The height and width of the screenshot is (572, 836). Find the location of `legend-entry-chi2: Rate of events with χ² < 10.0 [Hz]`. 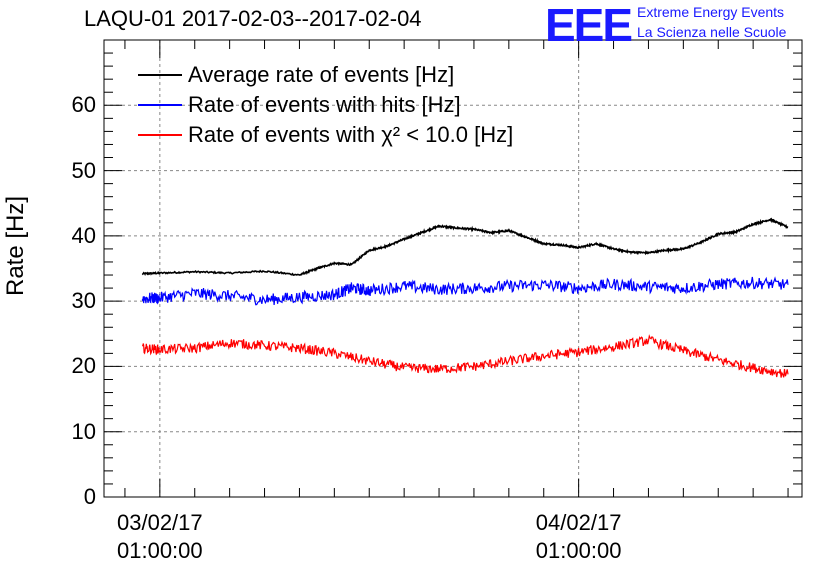

legend-entry-chi2: Rate of events with χ² < 10.0 [Hz] is located at coordinates (325, 135).